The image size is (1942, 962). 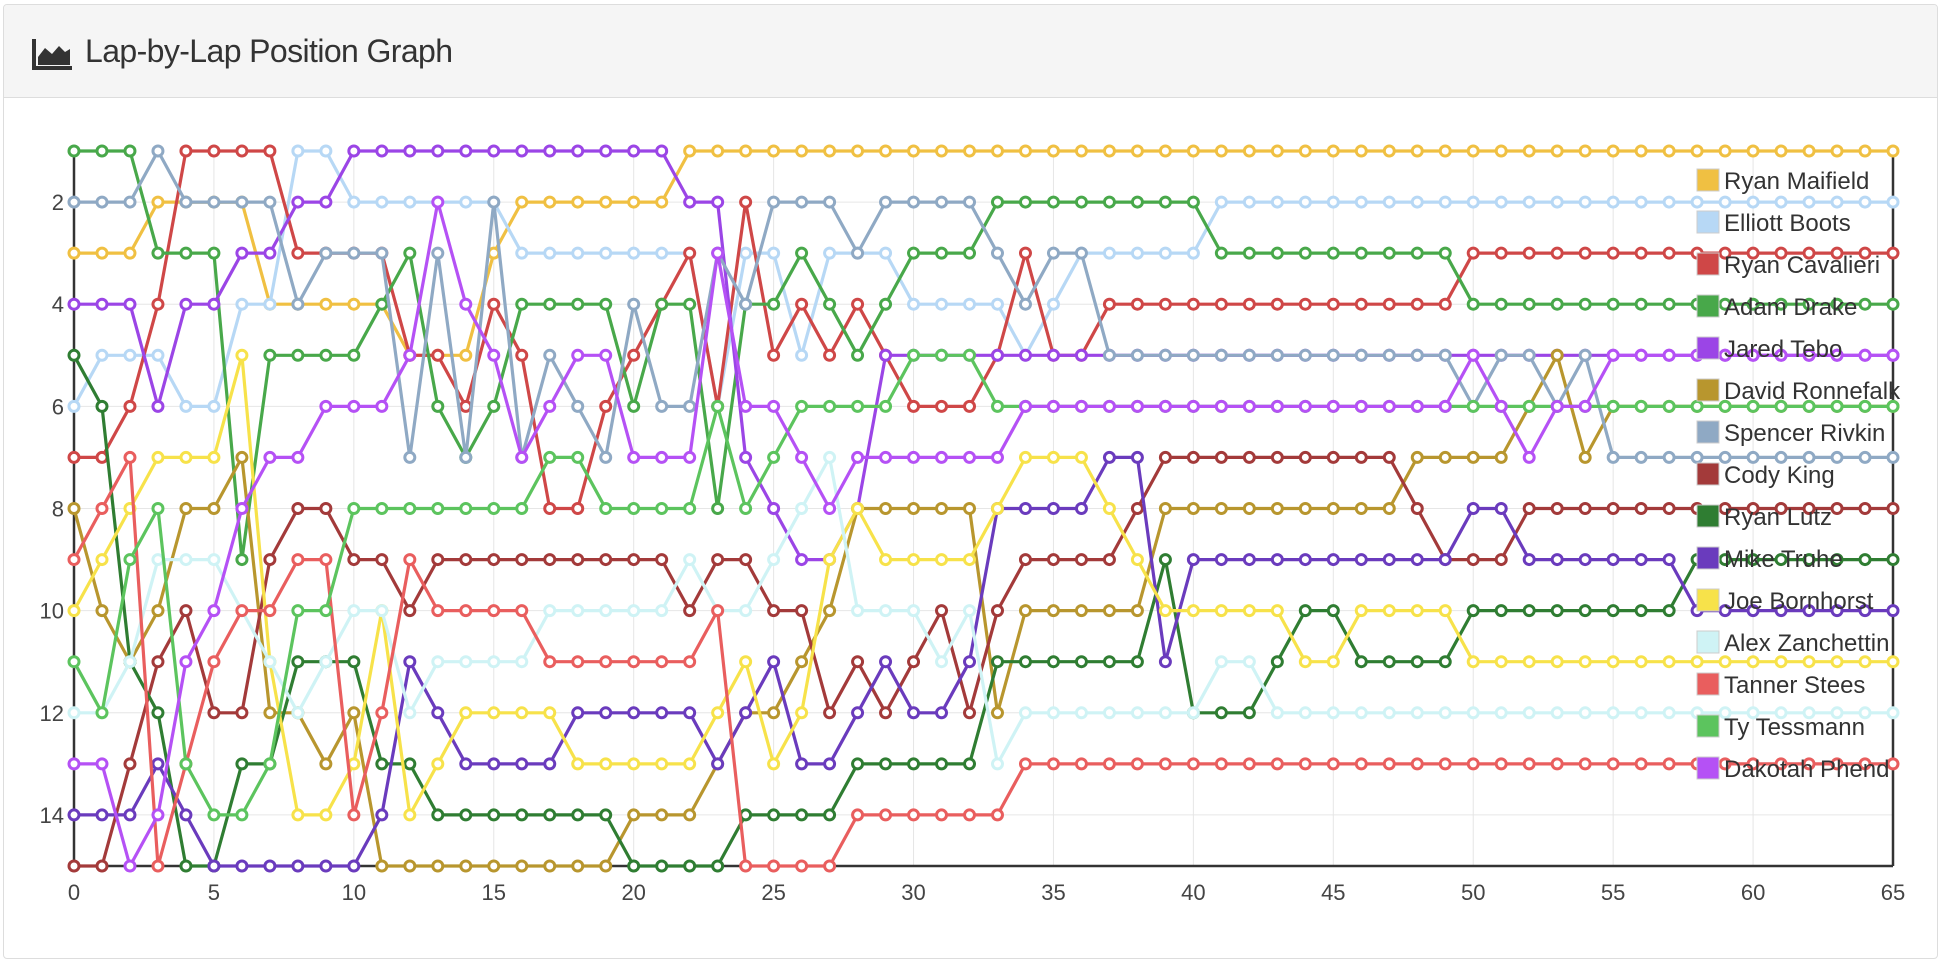 What do you see at coordinates (494, 892) in the screenshot?
I see `x-tick-label: 15` at bounding box center [494, 892].